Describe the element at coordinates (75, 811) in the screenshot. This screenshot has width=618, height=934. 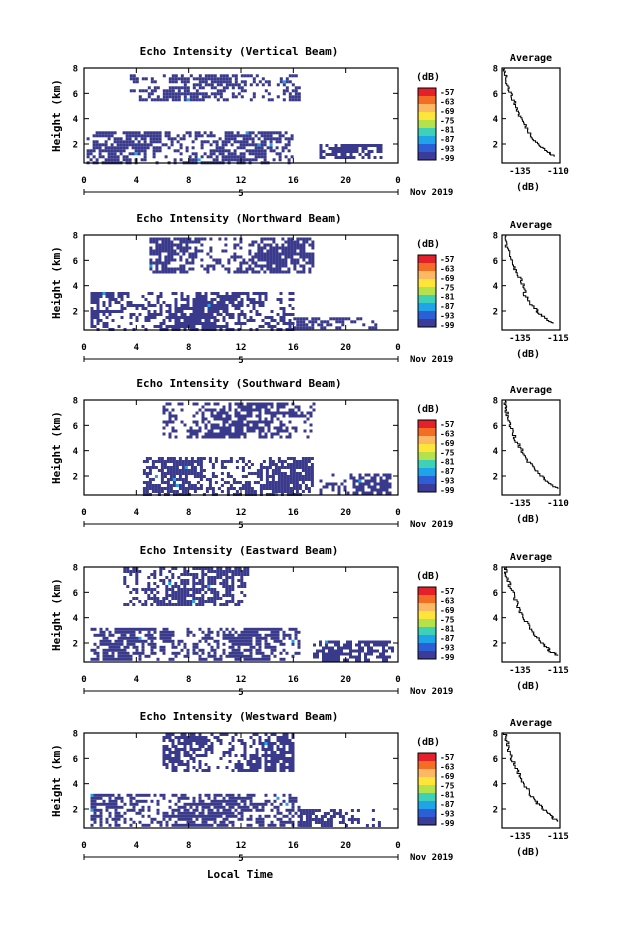
I see `y-tick-label: 2` at that location.